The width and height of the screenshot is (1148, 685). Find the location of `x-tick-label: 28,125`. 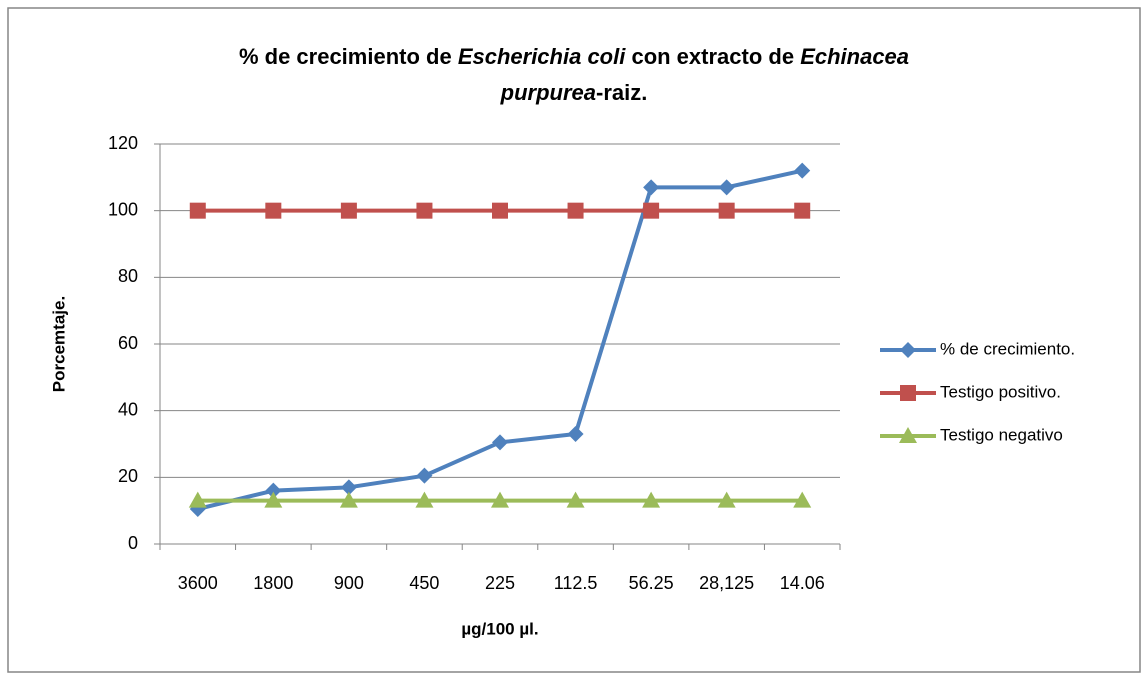

x-tick-label: 28,125 is located at coordinates (726, 583).